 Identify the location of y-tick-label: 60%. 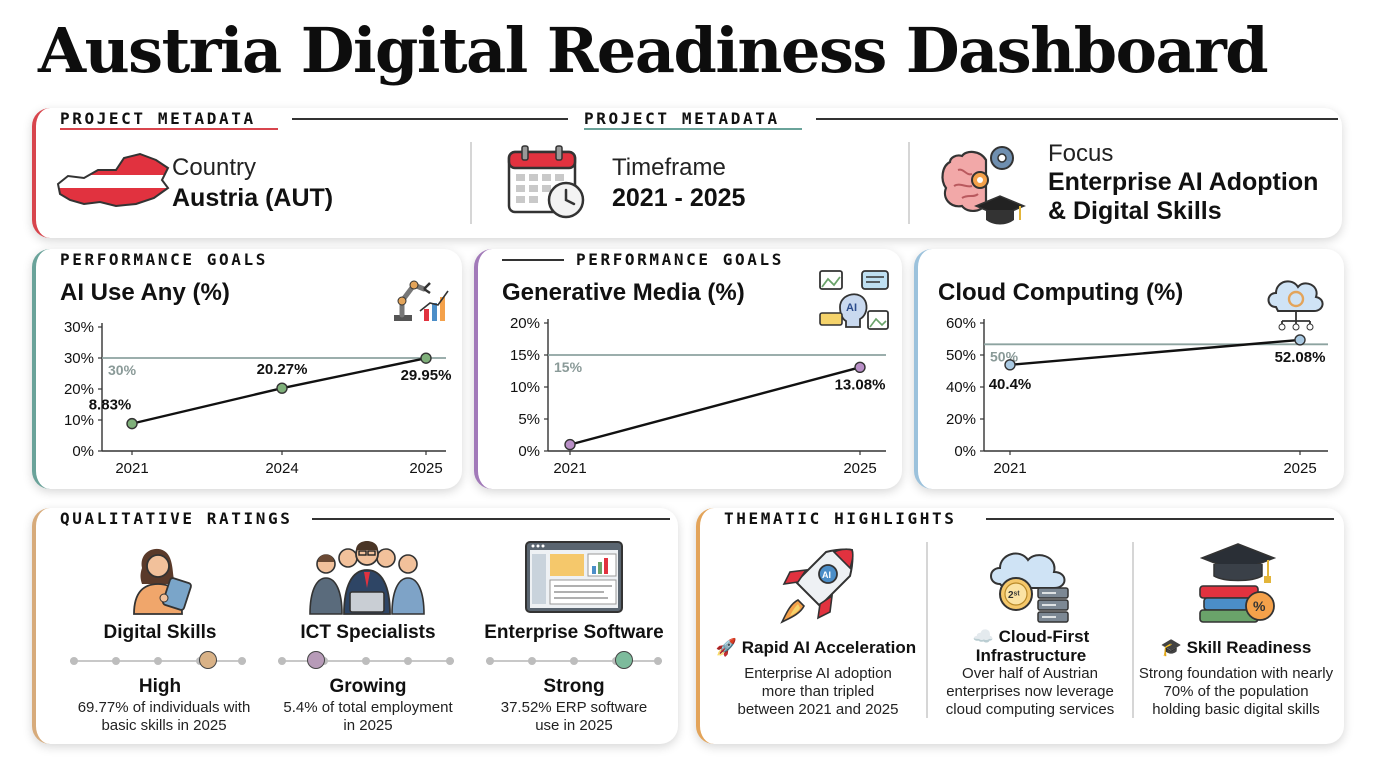
(961, 323).